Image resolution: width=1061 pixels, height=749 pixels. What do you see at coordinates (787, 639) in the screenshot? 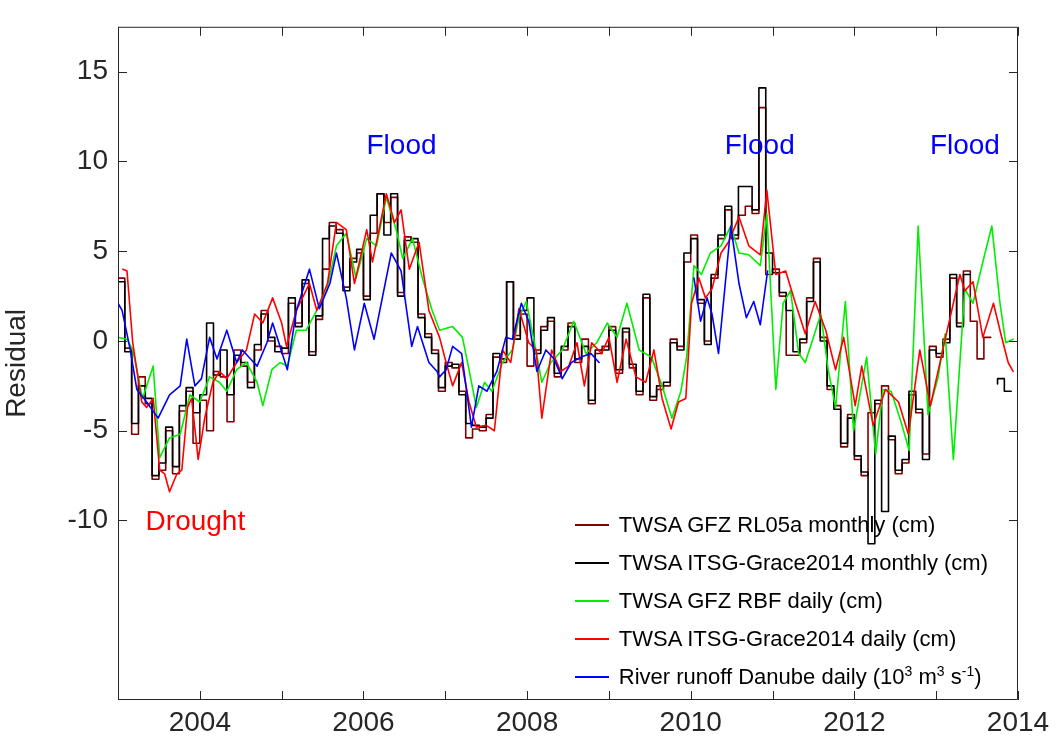
I see `legend-label: TWSA ITSG-Grace2014 daily (cm)` at bounding box center [787, 639].